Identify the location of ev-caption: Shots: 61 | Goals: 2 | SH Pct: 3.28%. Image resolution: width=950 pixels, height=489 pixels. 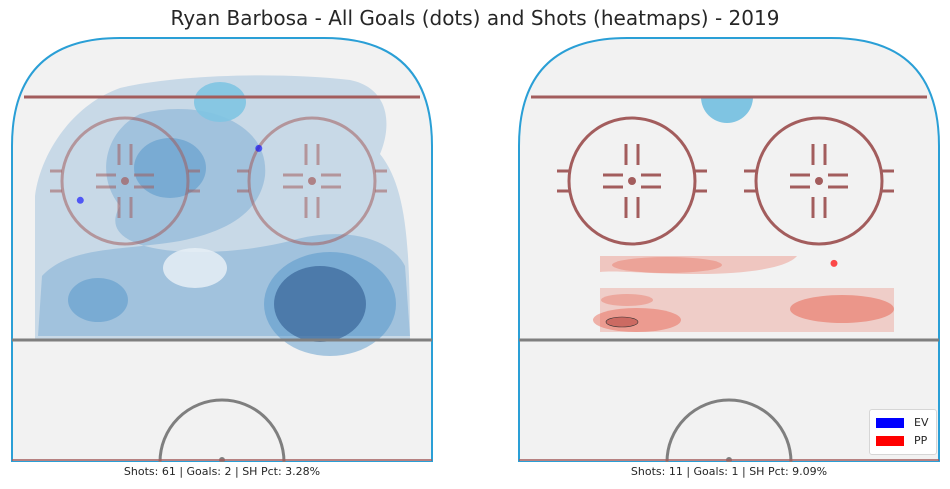
(222, 471).